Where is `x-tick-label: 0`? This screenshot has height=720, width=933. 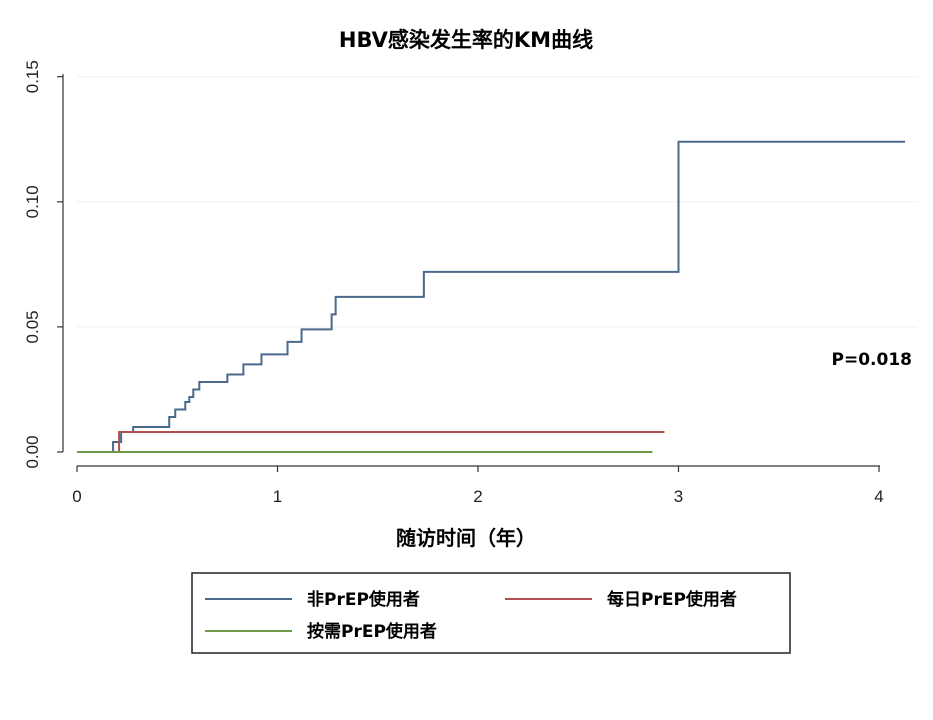
x-tick-label: 0 is located at coordinates (76, 496).